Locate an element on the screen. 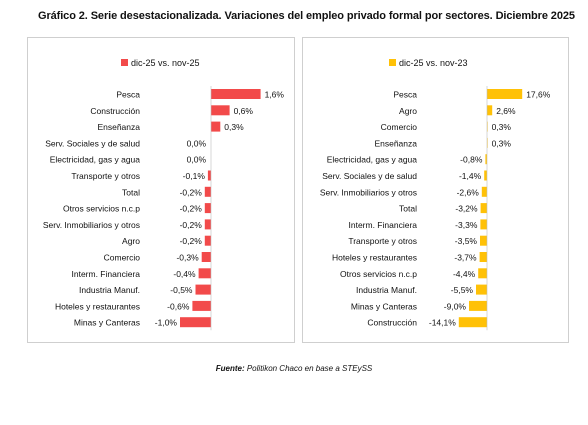  data-label: -3,3% is located at coordinates (466, 225).